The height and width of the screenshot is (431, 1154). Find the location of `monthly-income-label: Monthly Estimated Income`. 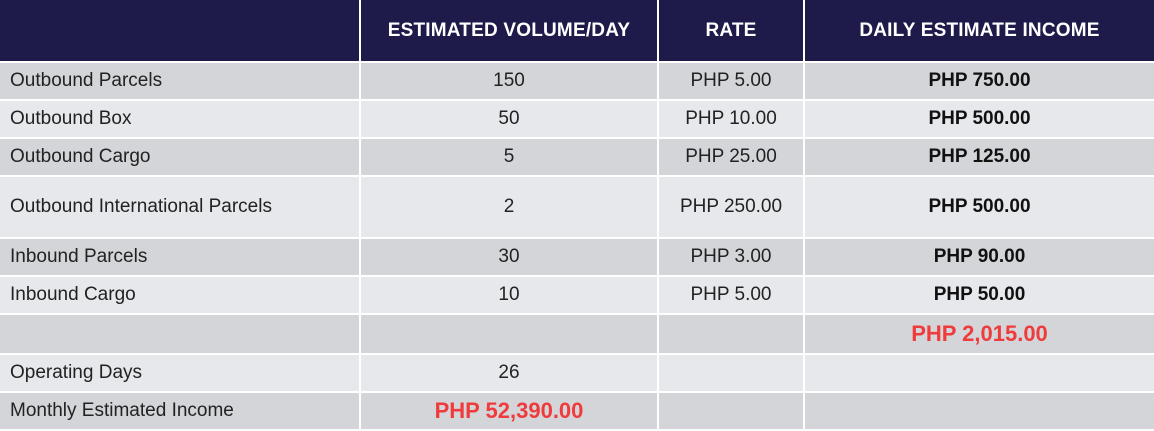

monthly-income-label: Monthly Estimated Income is located at coordinates (180, 411).